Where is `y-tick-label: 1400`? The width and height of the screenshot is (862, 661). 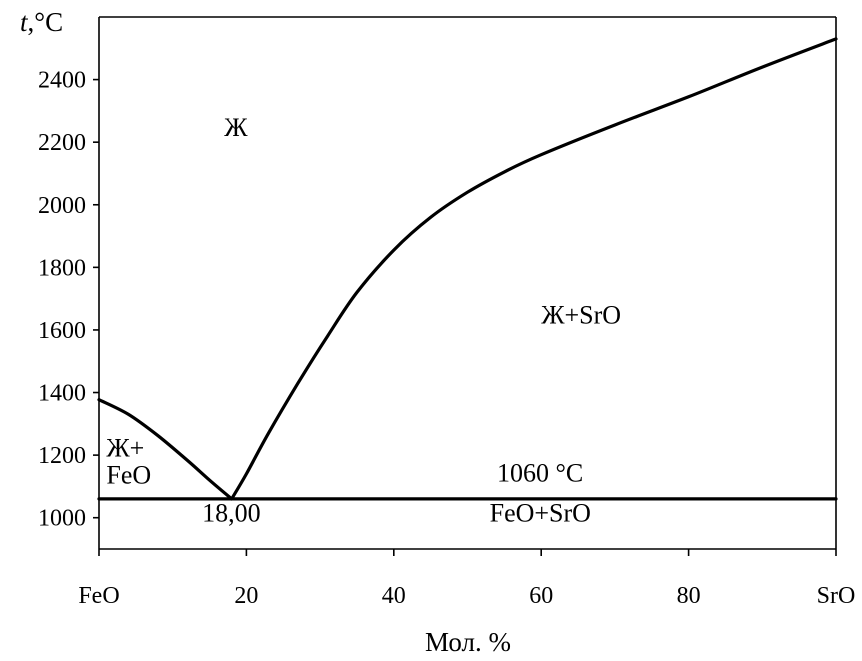 y-tick-label: 1400 is located at coordinates (62, 394).